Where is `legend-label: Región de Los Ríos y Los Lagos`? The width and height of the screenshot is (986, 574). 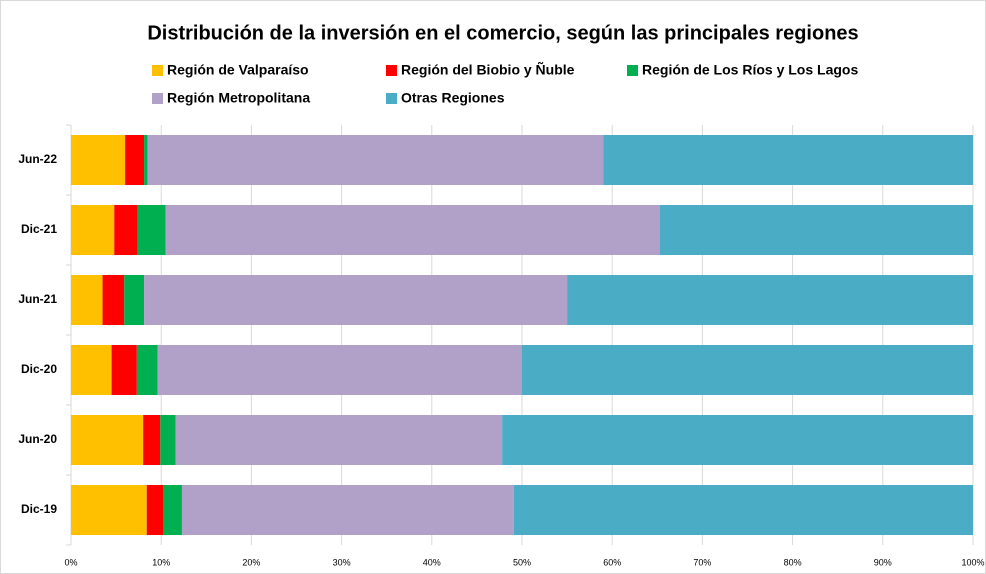 legend-label: Región de Los Ríos y Los Lagos is located at coordinates (750, 70).